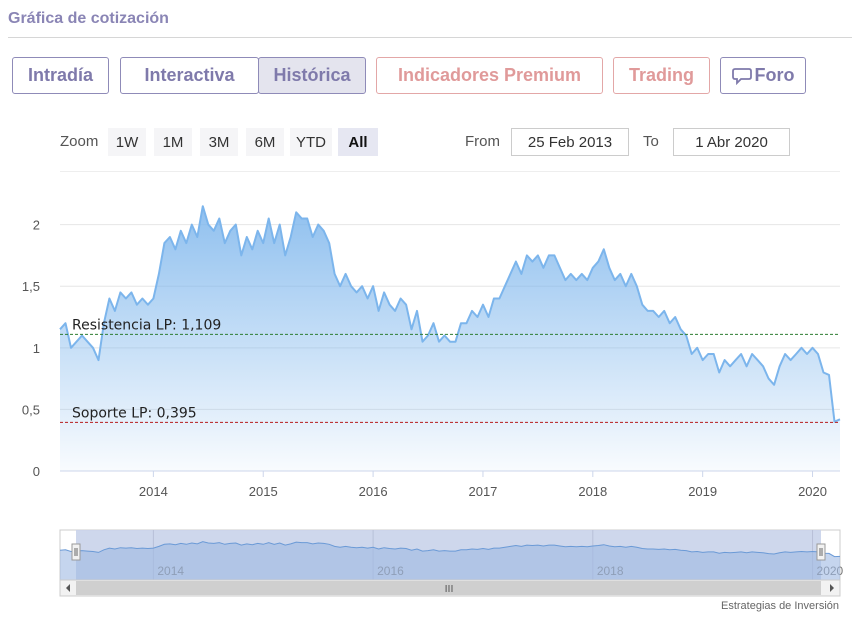  I want to click on x-tick-label: 2017, so click(482, 491).